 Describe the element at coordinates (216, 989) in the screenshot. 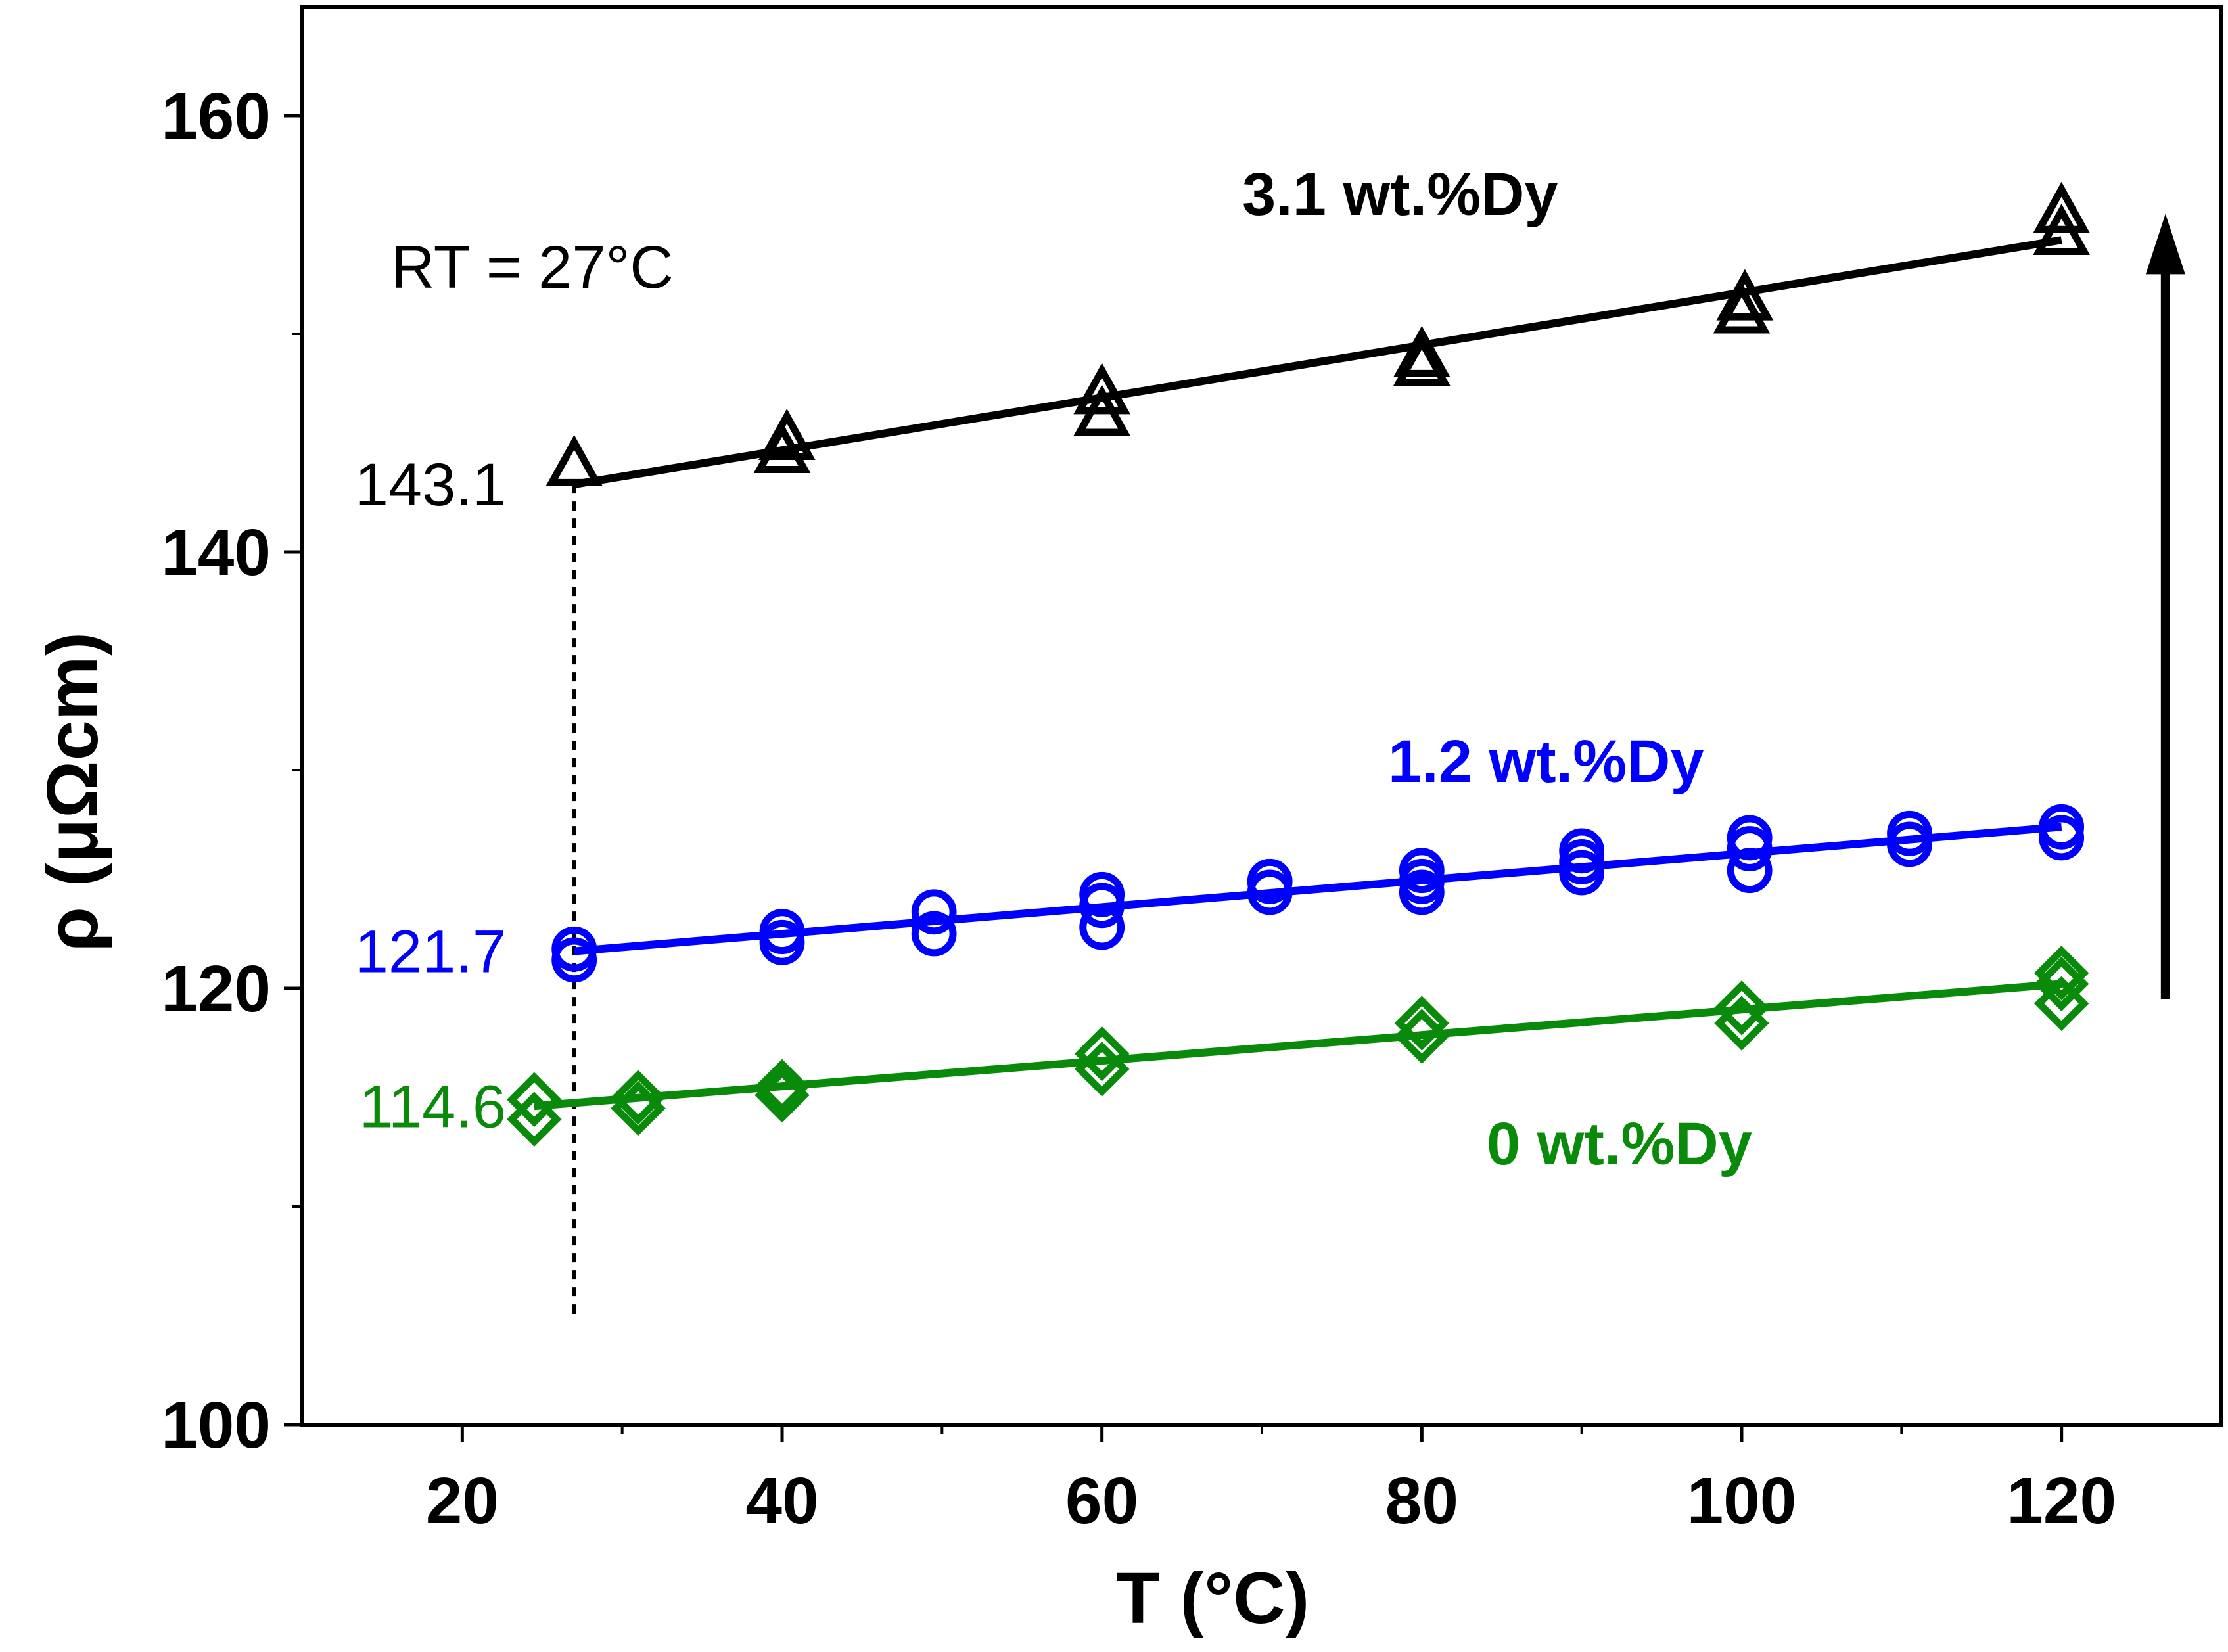

I see `y-tick-label-120: 120` at that location.